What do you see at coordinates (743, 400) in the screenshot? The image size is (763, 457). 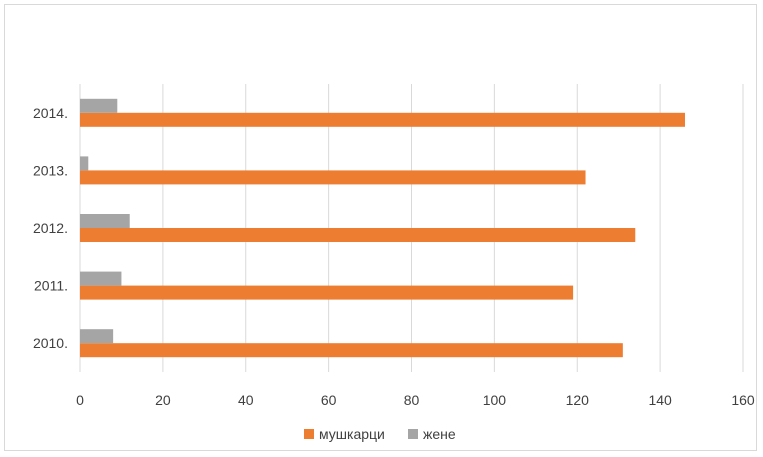 I see `x-tick-label: 160` at bounding box center [743, 400].